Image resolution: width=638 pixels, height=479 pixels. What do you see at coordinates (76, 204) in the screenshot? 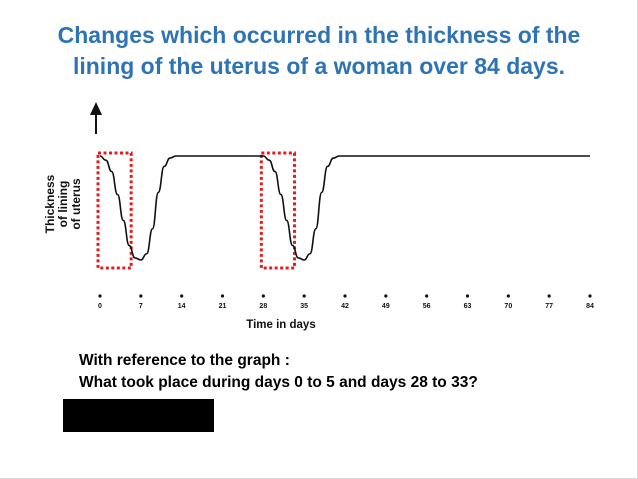
I see `y-axis-label-line: of uterus` at bounding box center [76, 204].